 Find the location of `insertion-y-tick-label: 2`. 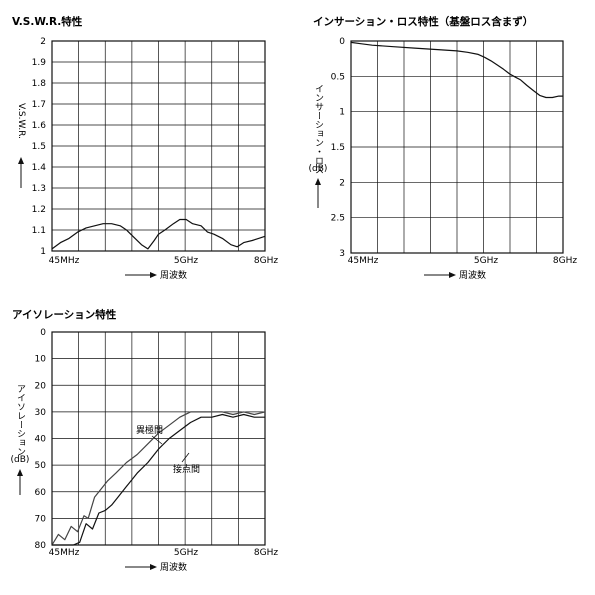

insertion-y-tick-label: 2 is located at coordinates (342, 183).